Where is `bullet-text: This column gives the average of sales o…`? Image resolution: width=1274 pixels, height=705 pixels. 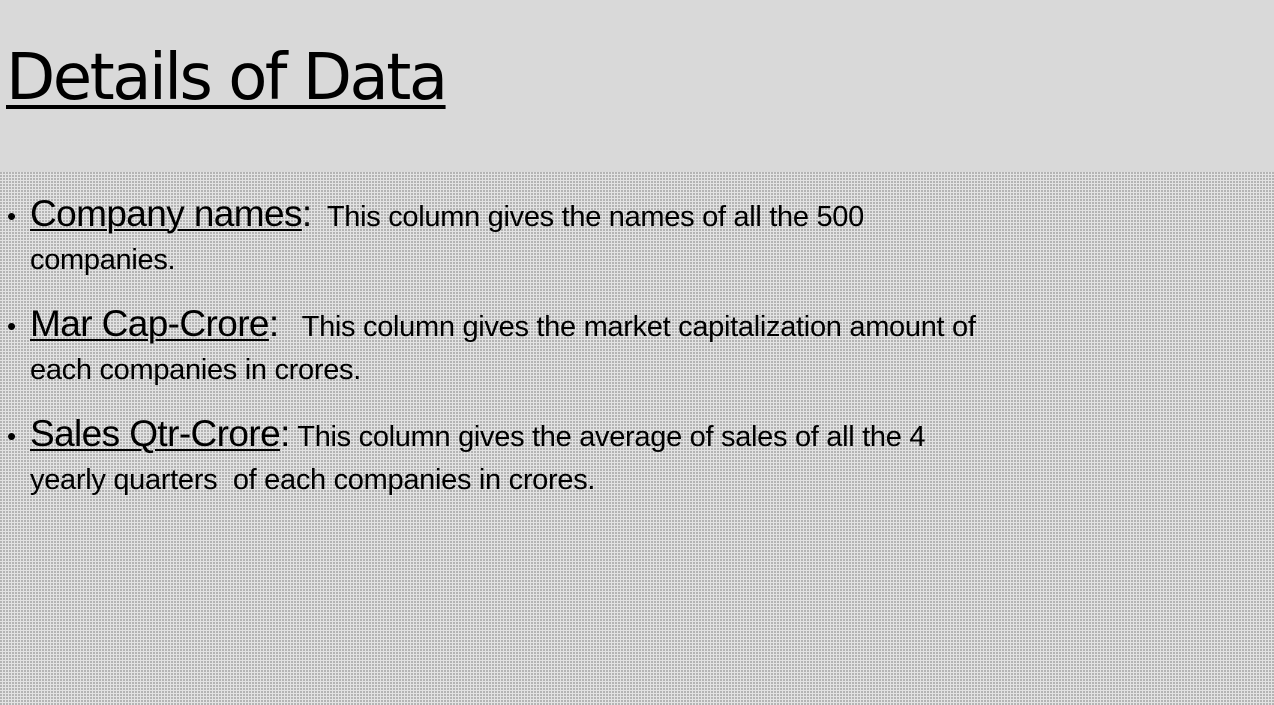 bullet-text: This column gives the average of sales o… is located at coordinates (608, 437).